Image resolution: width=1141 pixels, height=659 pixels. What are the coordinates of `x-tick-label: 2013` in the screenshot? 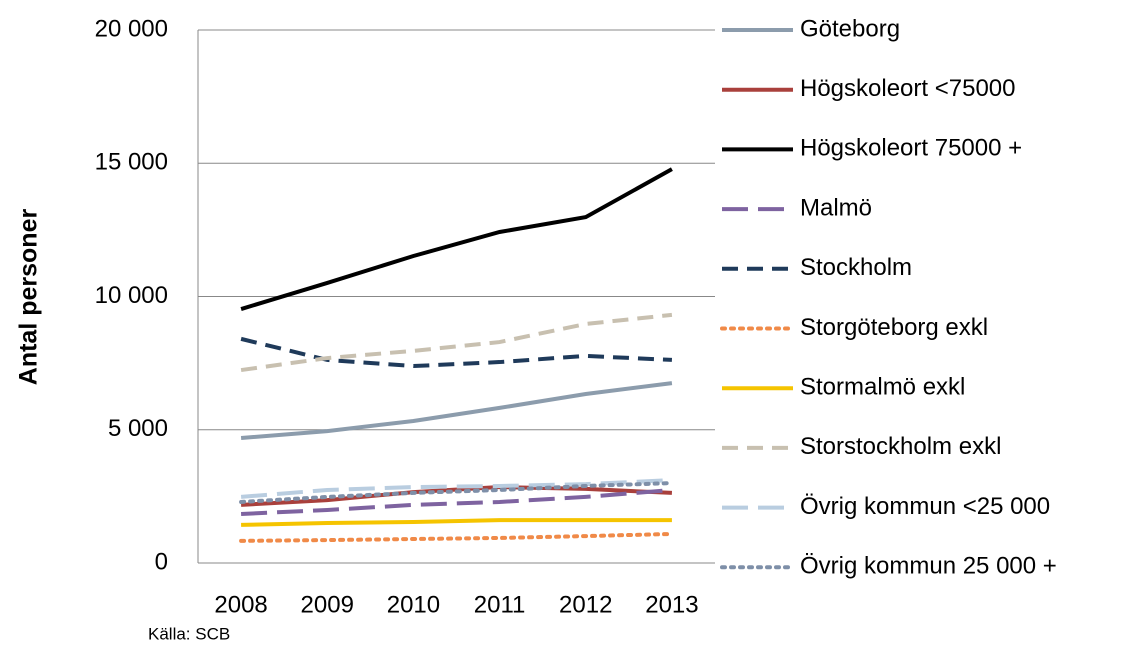 It's located at (671, 604).